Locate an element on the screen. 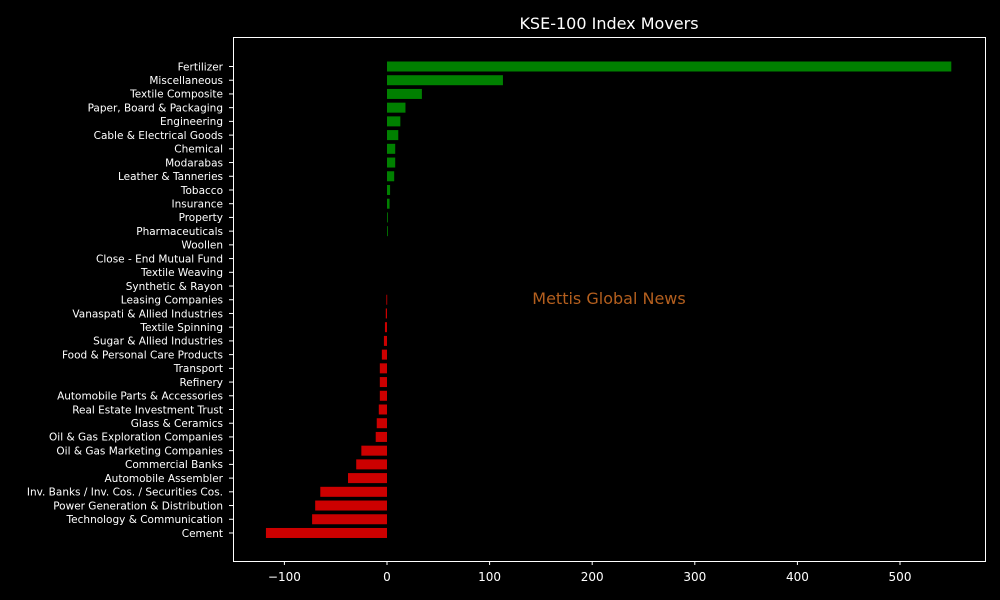  category-label: Chemical is located at coordinates (198, 150).